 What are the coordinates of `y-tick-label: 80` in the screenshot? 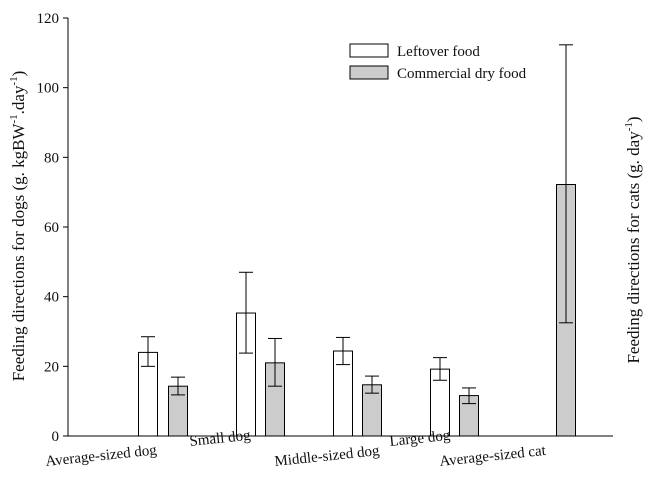 It's located at (51, 158).